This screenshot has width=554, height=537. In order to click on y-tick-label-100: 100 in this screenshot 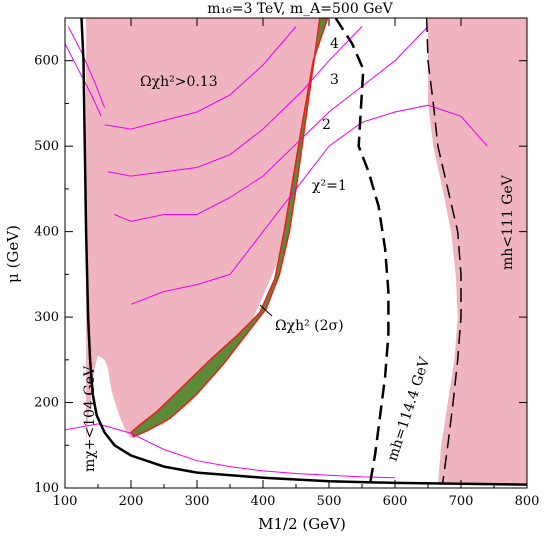, I will do `click(46, 488)`.